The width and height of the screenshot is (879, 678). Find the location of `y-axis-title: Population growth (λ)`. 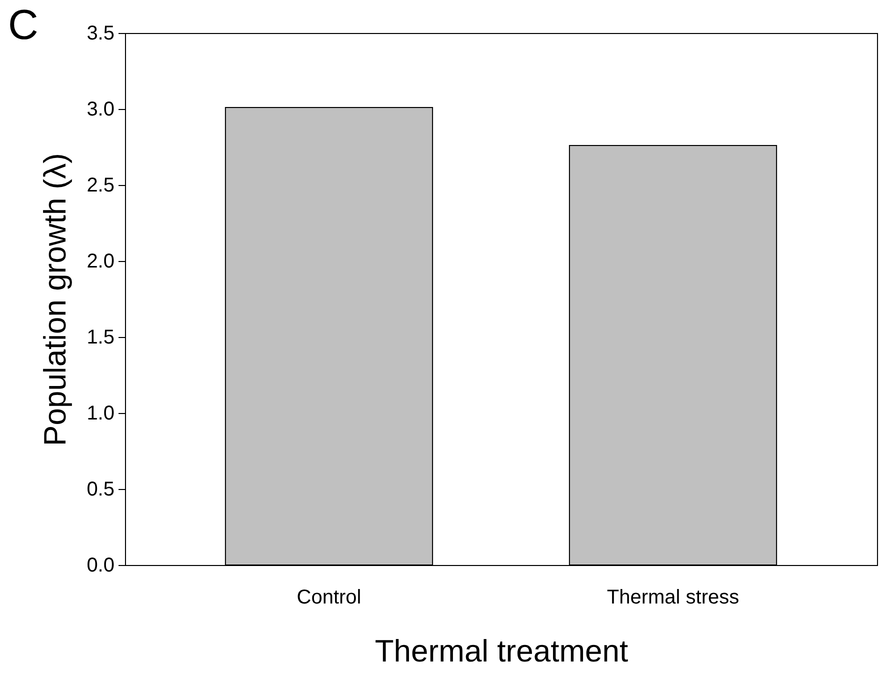

y-axis-title: Population growth (λ) is located at coordinates (55, 299).